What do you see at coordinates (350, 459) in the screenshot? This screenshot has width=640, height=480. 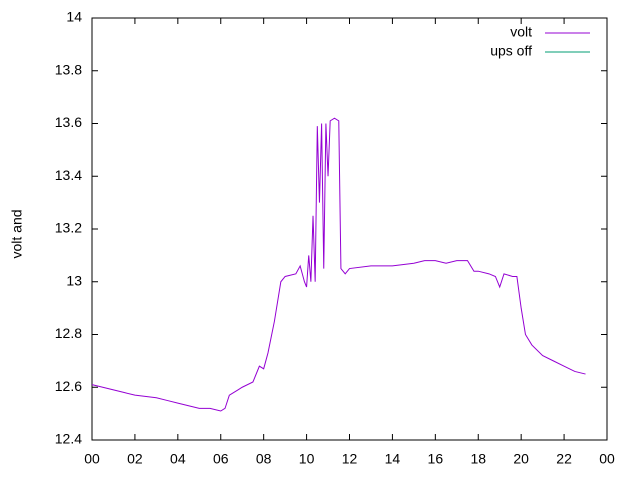 I see `x-tick-label: 12` at bounding box center [350, 459].